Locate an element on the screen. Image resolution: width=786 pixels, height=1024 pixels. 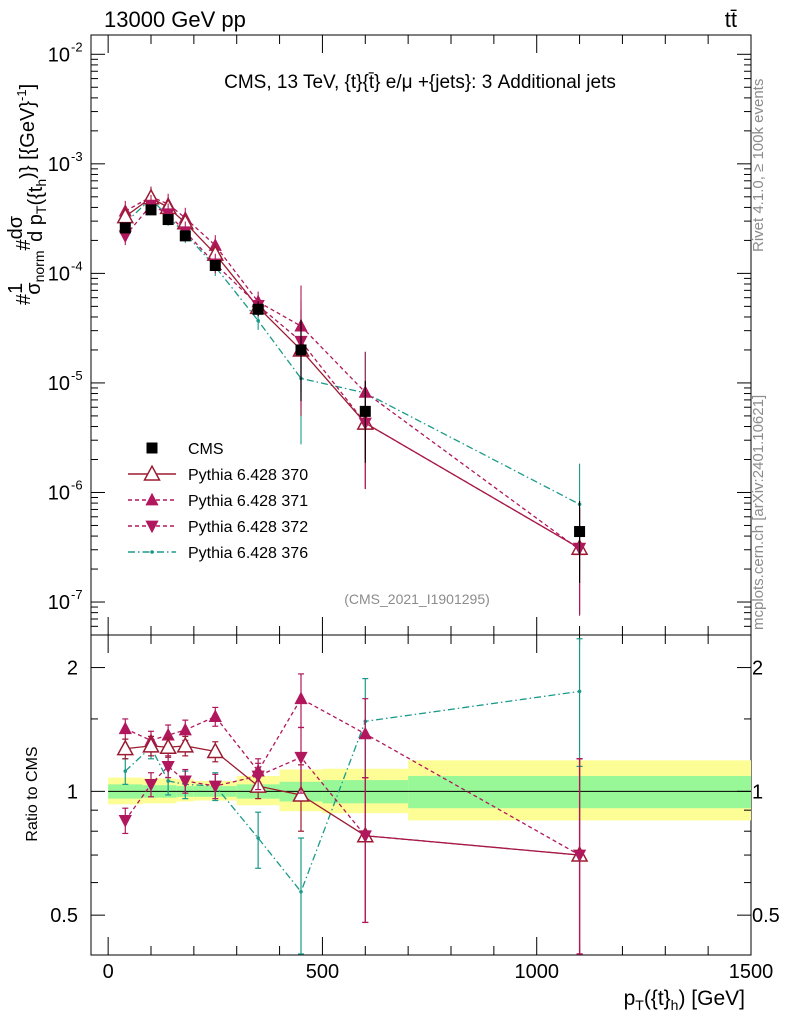
header-process-label: tt̄ is located at coordinates (731, 19).